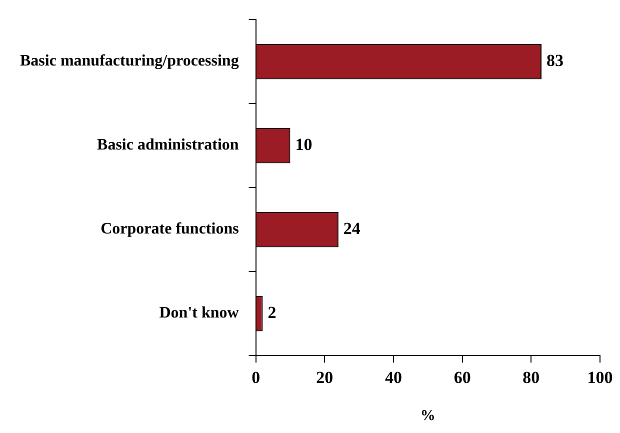  Describe the element at coordinates (303, 144) in the screenshot. I see `data-label: 10` at that location.